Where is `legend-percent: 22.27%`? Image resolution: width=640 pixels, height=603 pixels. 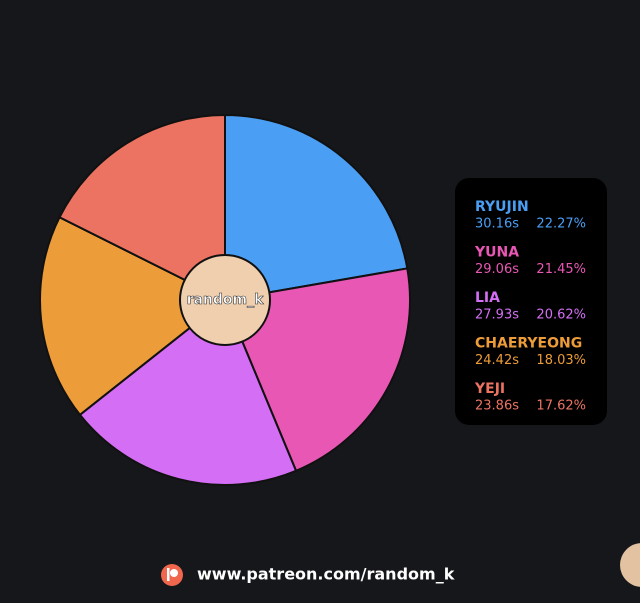 legend-percent: 22.27% is located at coordinates (561, 224).